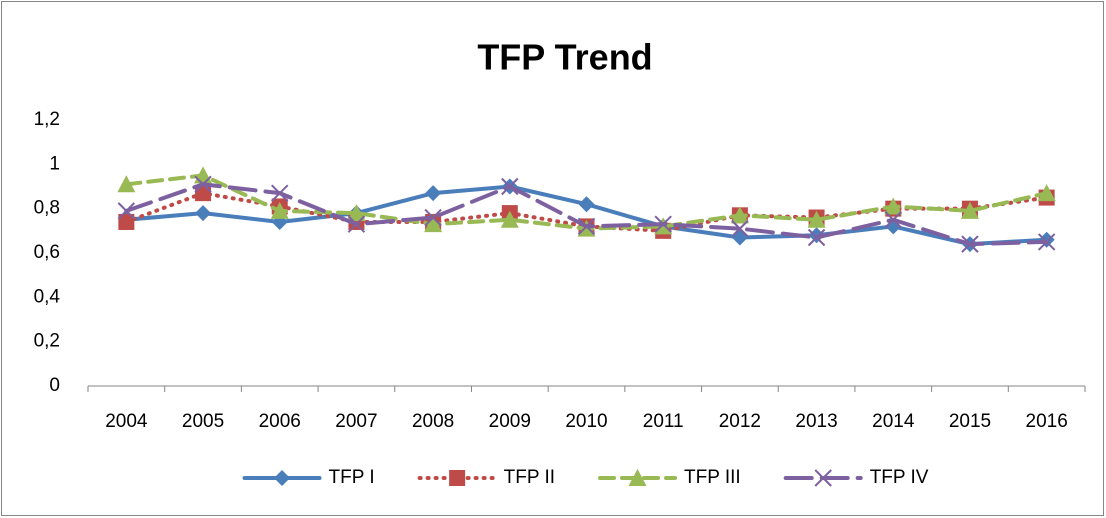 Image resolution: width=1106 pixels, height=518 pixels. I want to click on legend-label: TFP I, so click(352, 477).